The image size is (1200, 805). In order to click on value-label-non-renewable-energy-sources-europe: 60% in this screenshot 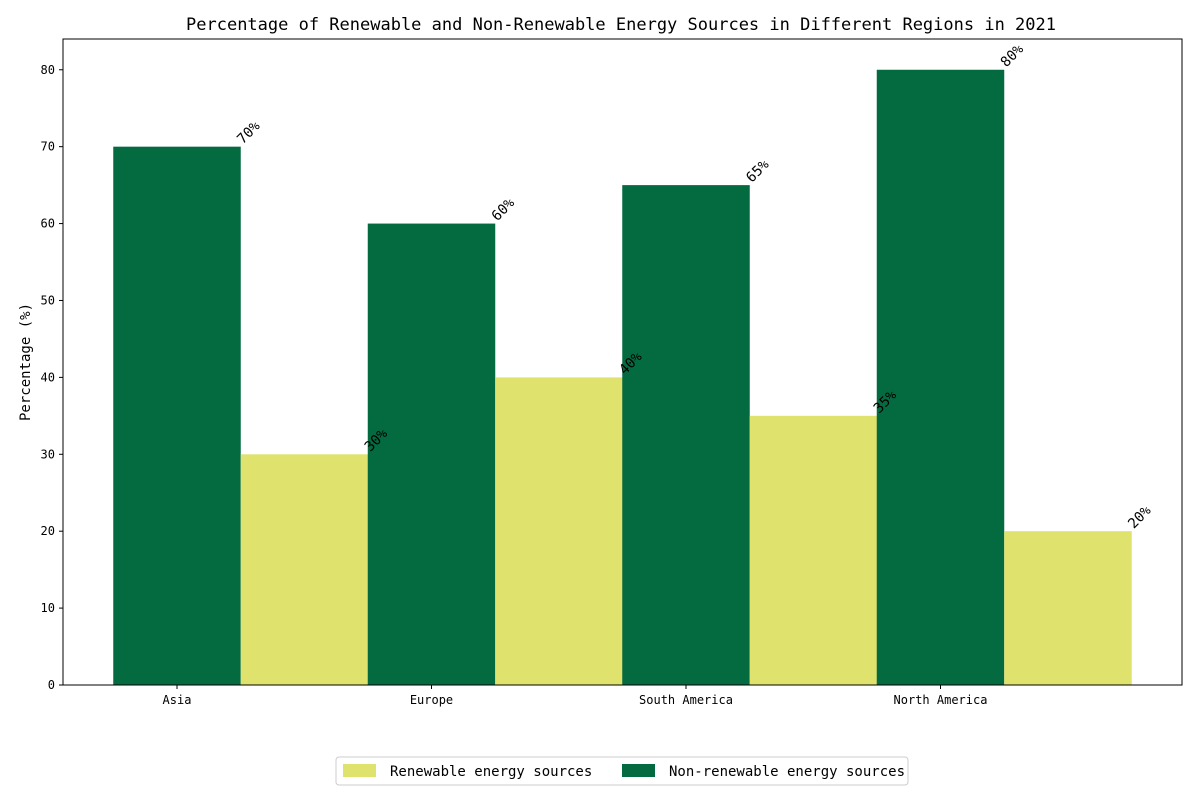, I will do `click(504, 210)`.